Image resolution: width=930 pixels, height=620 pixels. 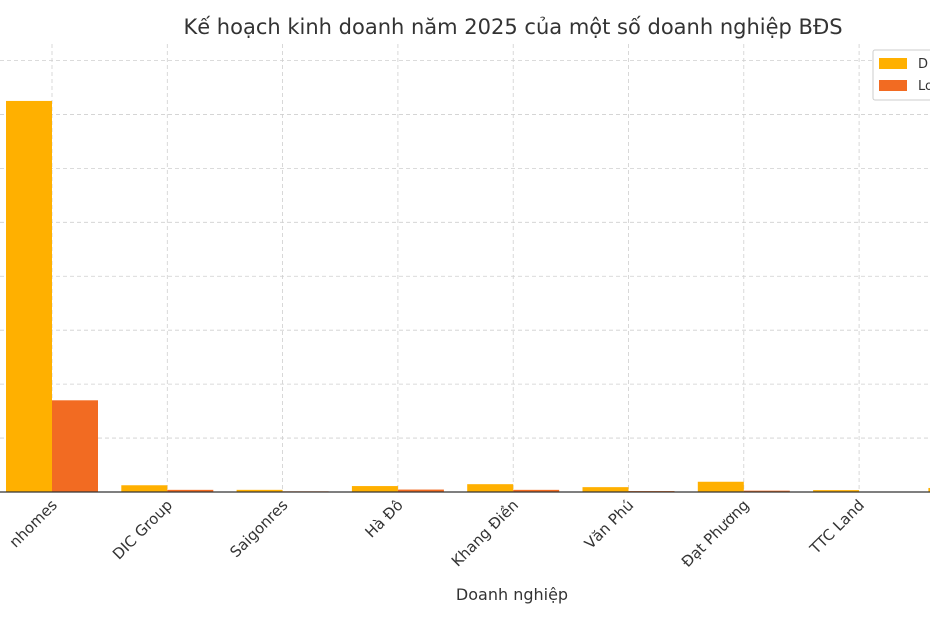 I want to click on x-tick-label: Văn Phú, so click(x=609, y=524).